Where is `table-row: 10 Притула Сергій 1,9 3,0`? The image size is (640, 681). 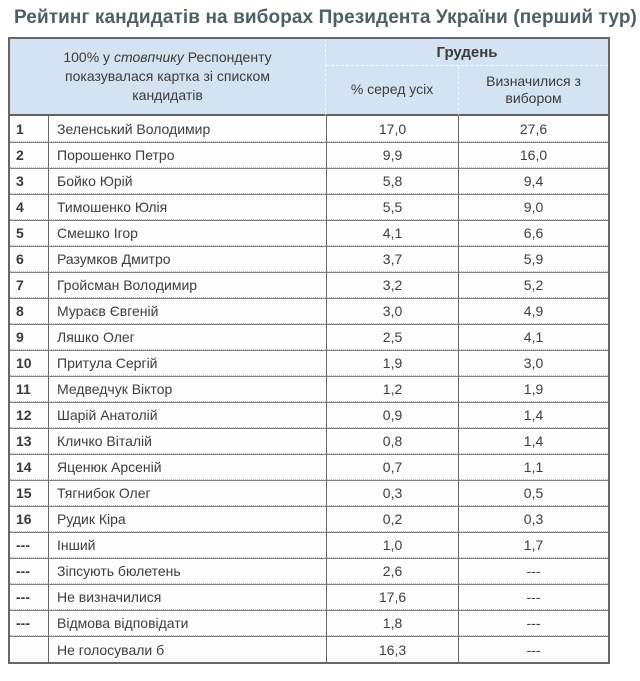
table-row: 10 Притула Сергій 1,9 3,0 is located at coordinates (309, 363).